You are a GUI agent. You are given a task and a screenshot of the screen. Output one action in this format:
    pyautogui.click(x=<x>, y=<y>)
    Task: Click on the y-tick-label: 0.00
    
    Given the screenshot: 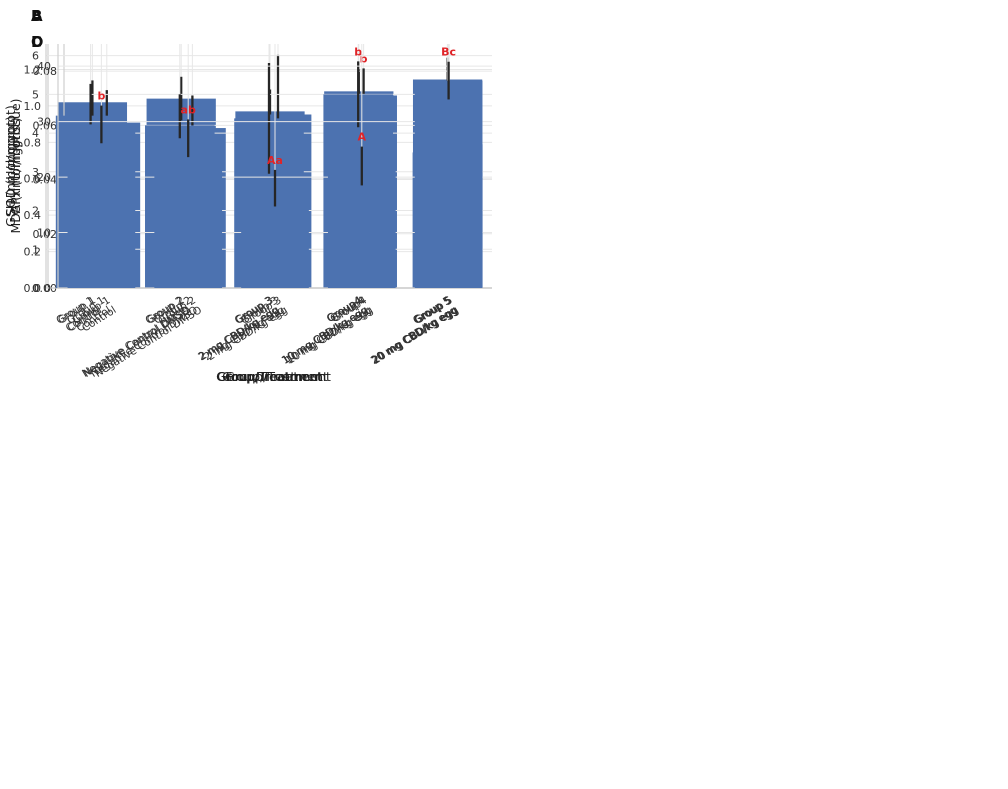 What is the action you would take?
    pyautogui.click(x=45, y=288)
    